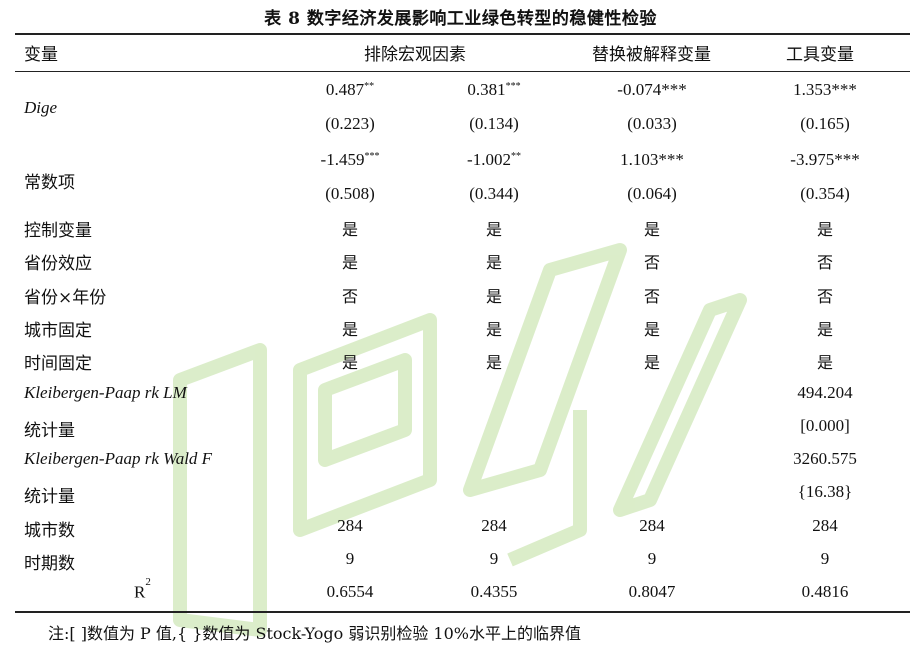 This screenshot has width=921, height=650. Describe the element at coordinates (58, 264) in the screenshot. I see `row-label: 省份效应` at that location.